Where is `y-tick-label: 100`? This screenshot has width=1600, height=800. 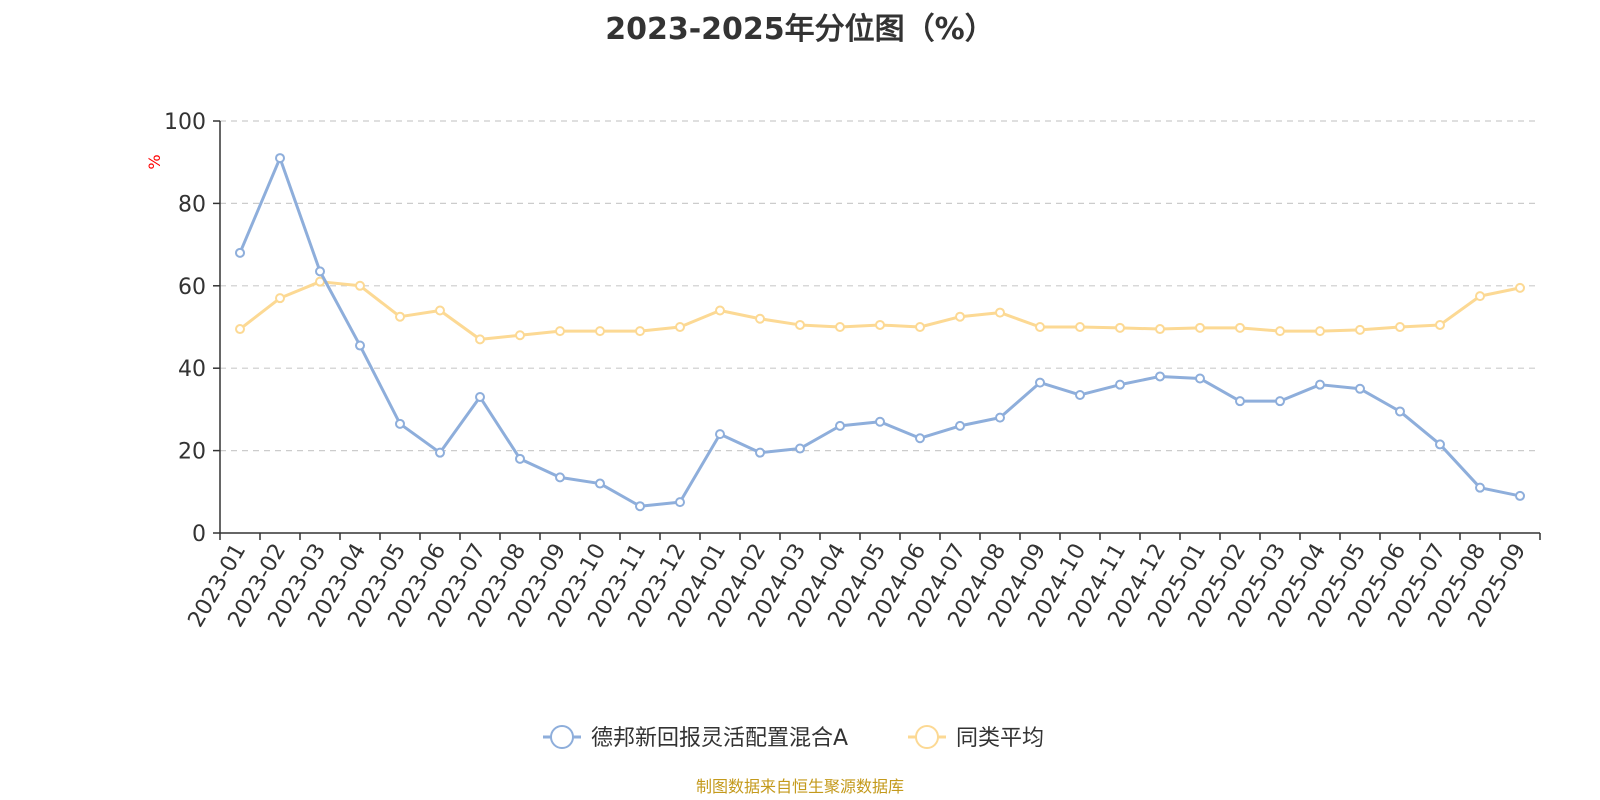 y-tick-label: 100 is located at coordinates (185, 122).